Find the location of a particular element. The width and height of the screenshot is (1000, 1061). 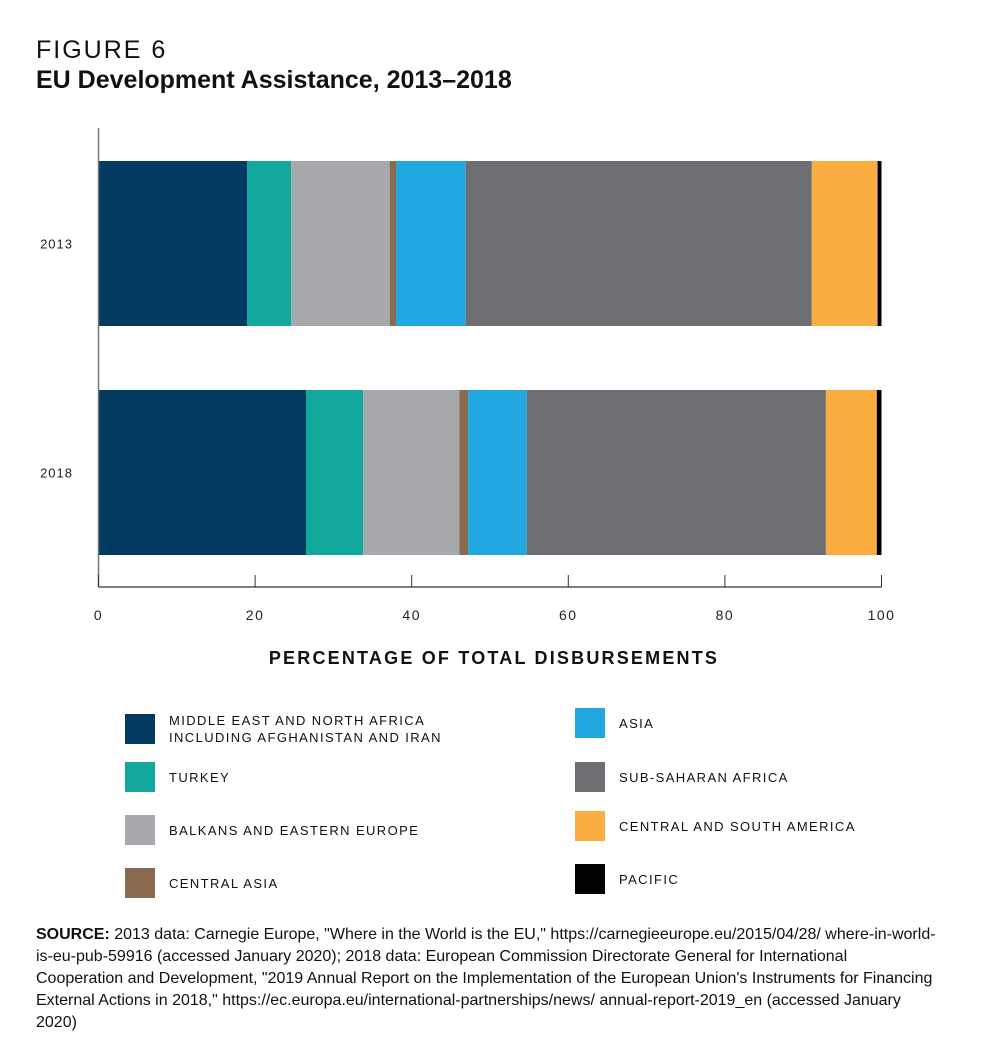

x-axis-title: PERCENTAGE OF TOTAL DISBURSEMENTS is located at coordinates (494, 658).